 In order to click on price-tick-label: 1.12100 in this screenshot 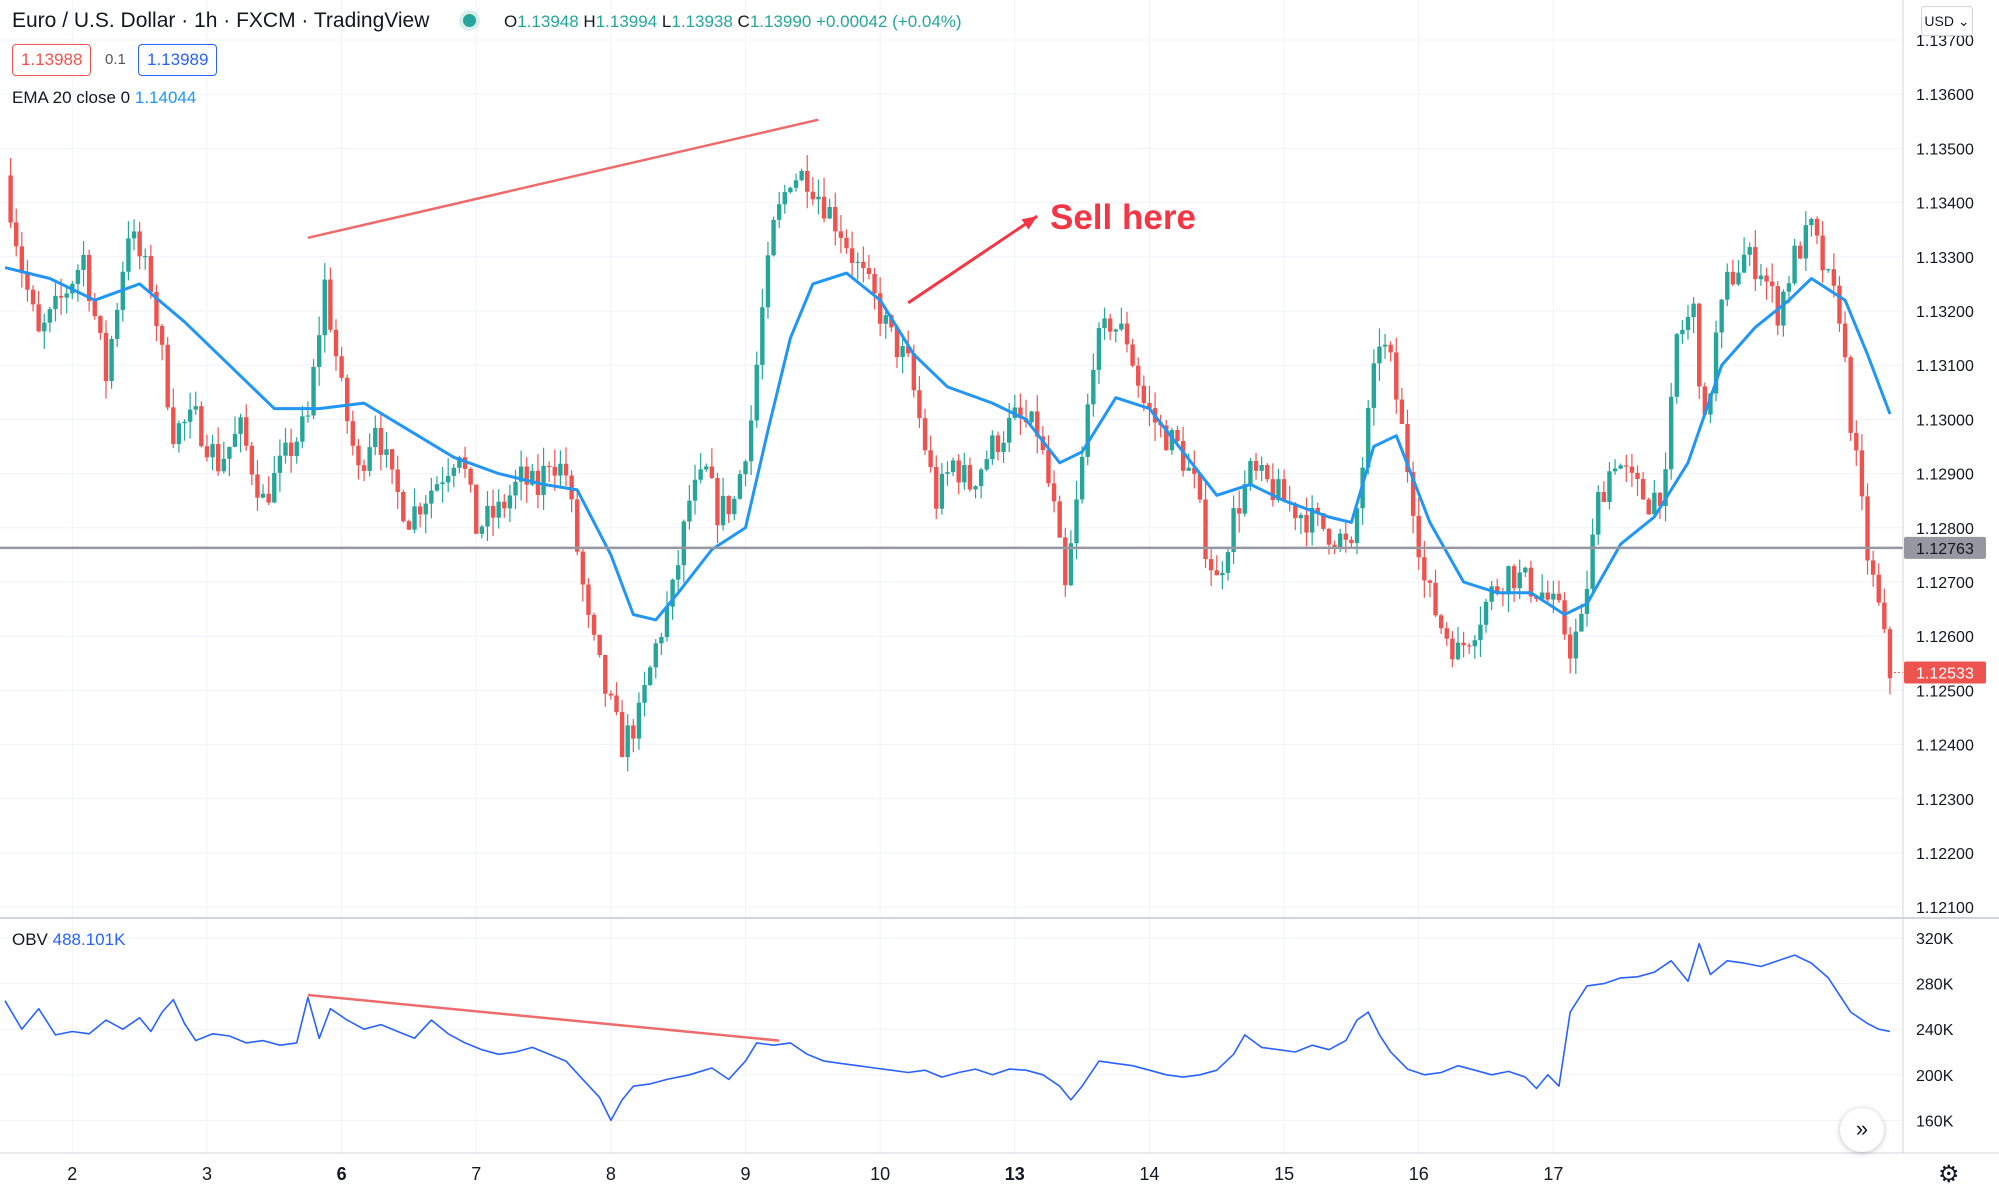, I will do `click(1945, 908)`.